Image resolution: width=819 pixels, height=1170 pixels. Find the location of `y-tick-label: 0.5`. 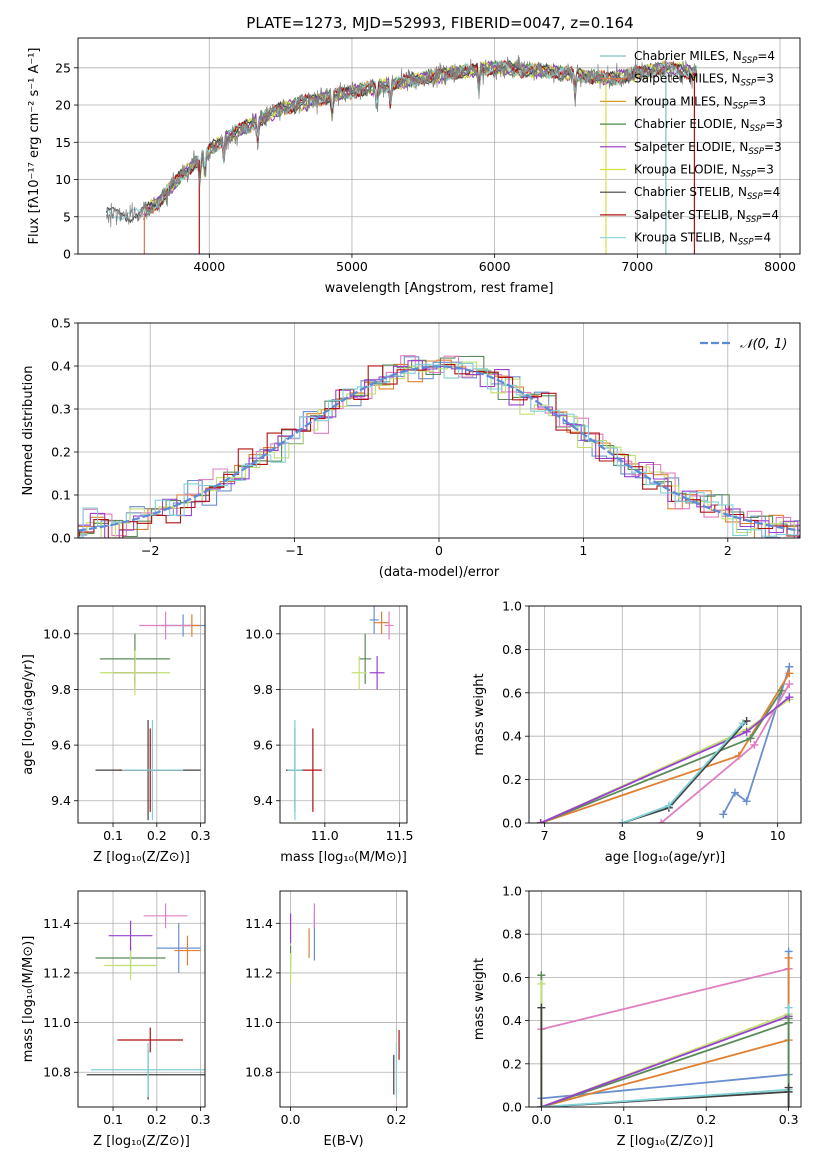

y-tick-label: 0.5 is located at coordinates (61, 323).